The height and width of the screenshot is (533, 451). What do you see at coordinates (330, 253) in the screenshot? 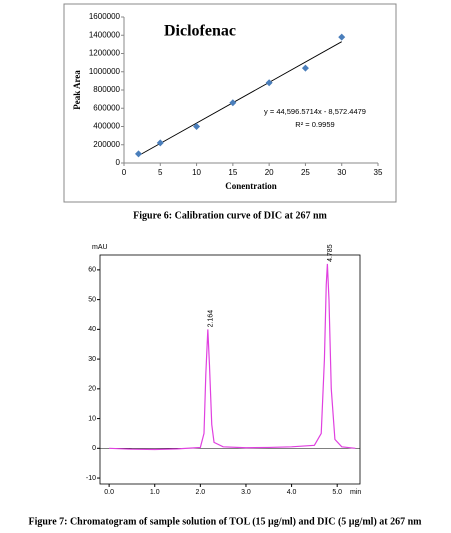
I see `peak-label: 4.785` at bounding box center [330, 253].